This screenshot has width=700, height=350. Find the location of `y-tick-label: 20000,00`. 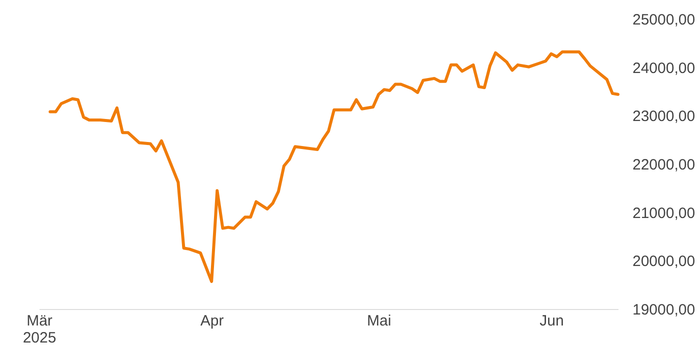

y-tick-label: 20000,00 is located at coordinates (664, 261).